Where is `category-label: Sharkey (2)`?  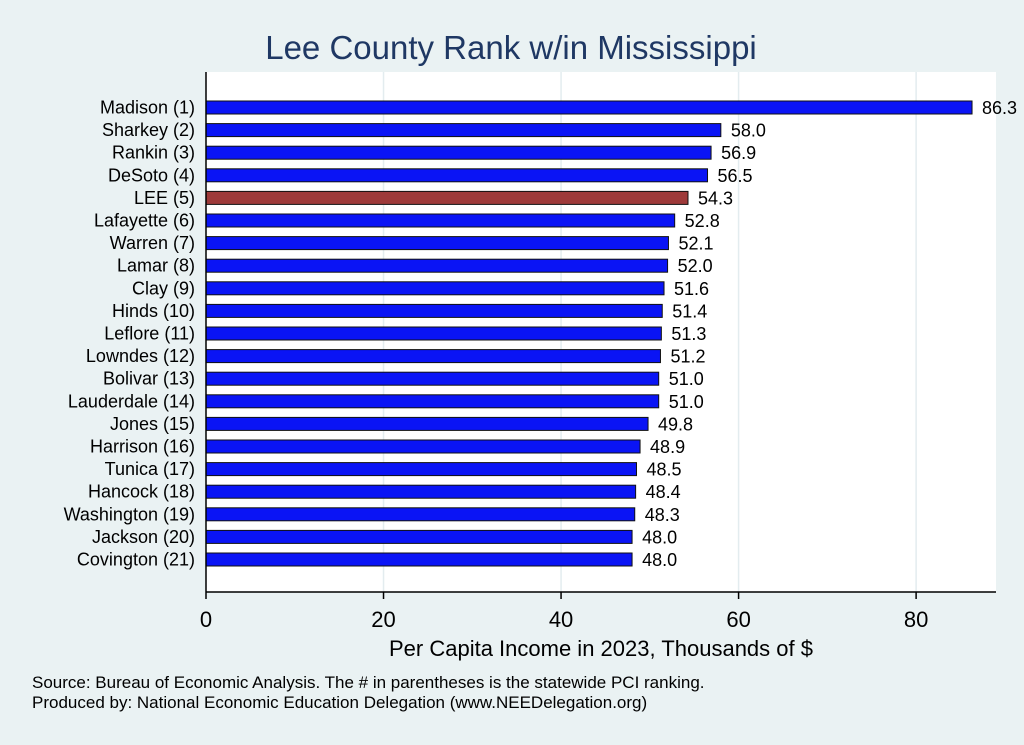
category-label: Sharkey (2) is located at coordinates (148, 130).